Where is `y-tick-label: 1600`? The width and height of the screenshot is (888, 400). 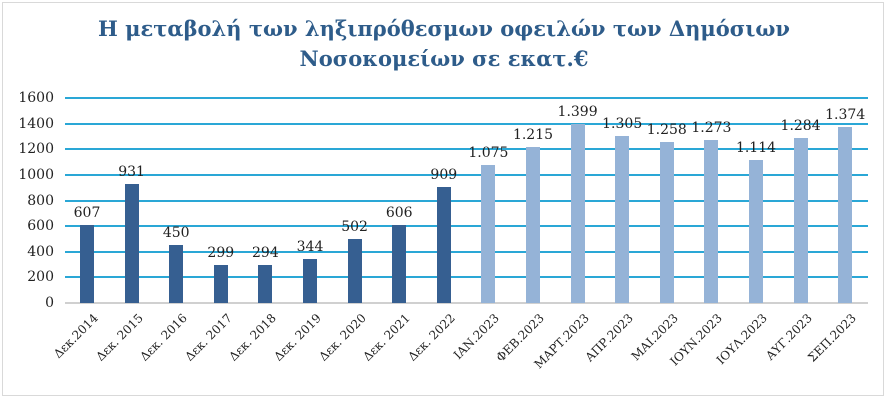
y-tick-label: 1600 is located at coordinates (36, 98).